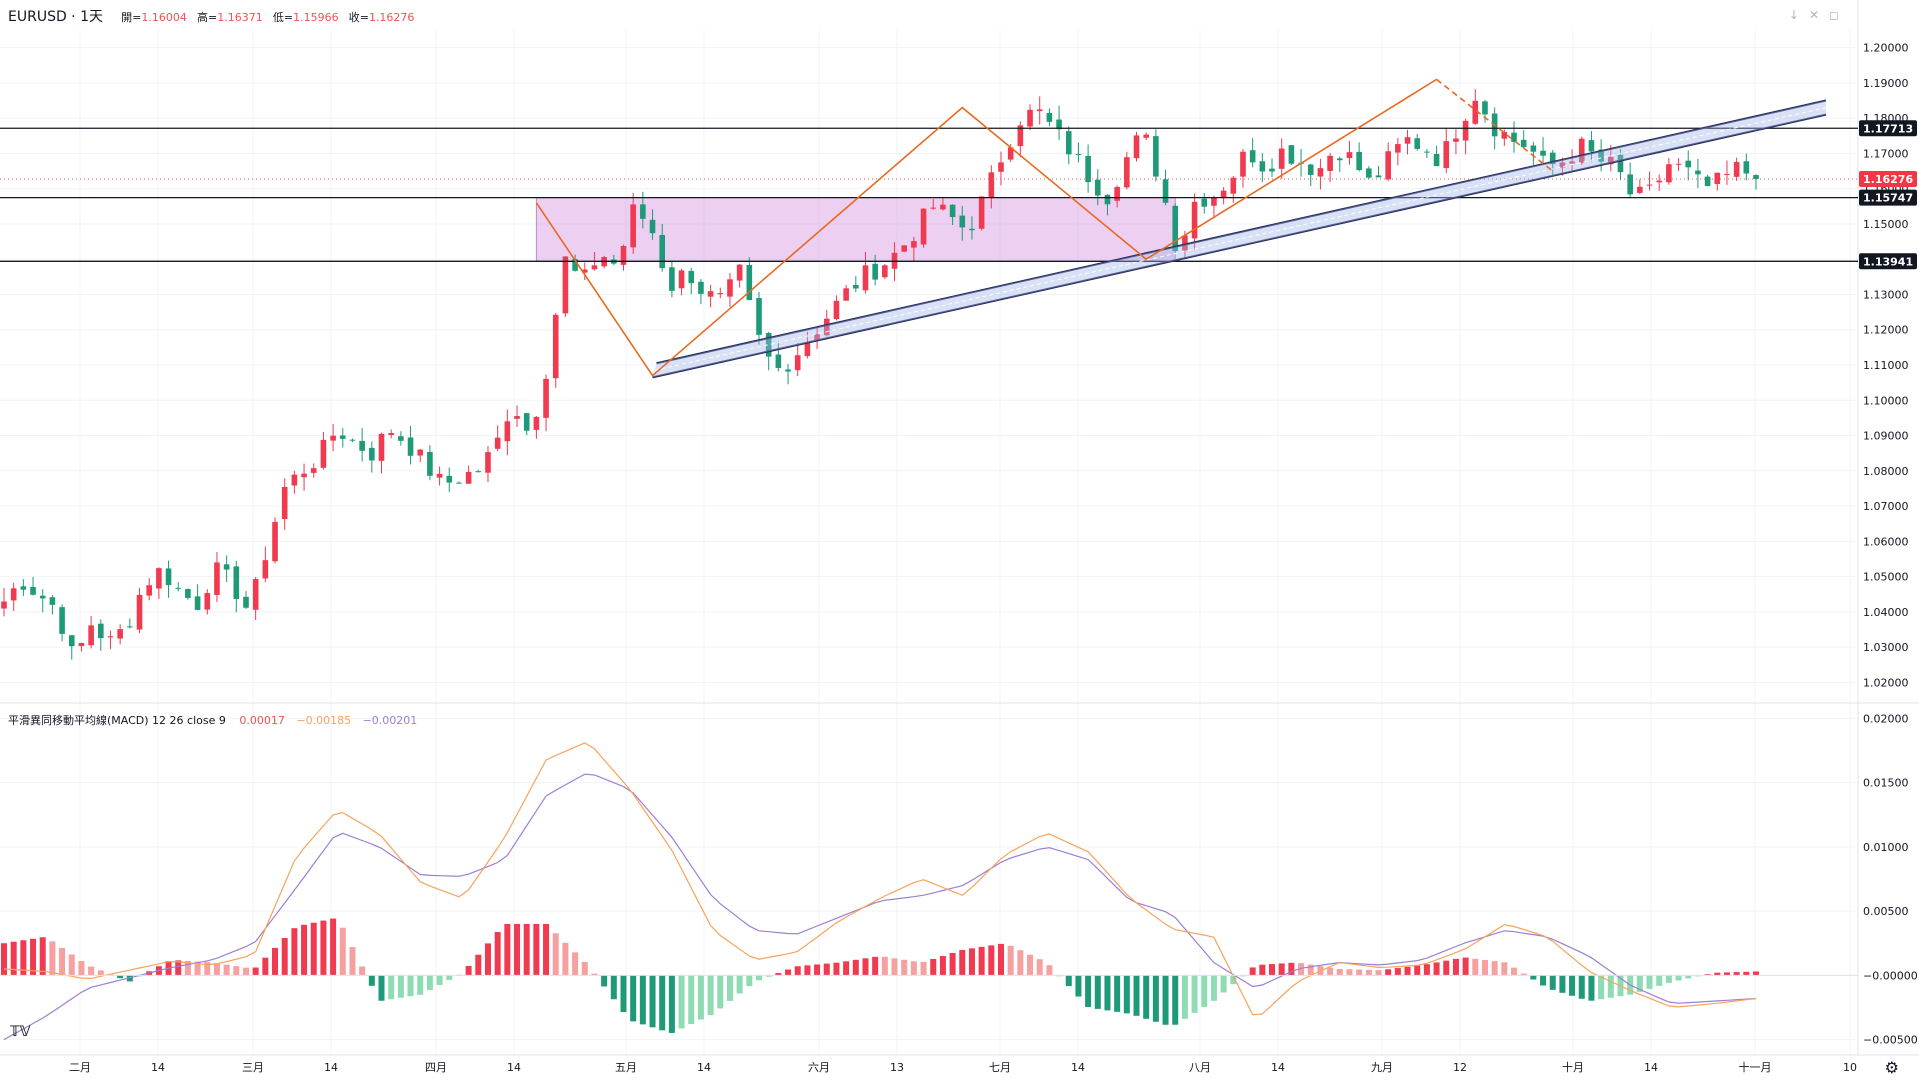 This screenshot has width=1919, height=1083. Describe the element at coordinates (1495, 125) in the screenshot. I see `pattern-projection-line` at that location.